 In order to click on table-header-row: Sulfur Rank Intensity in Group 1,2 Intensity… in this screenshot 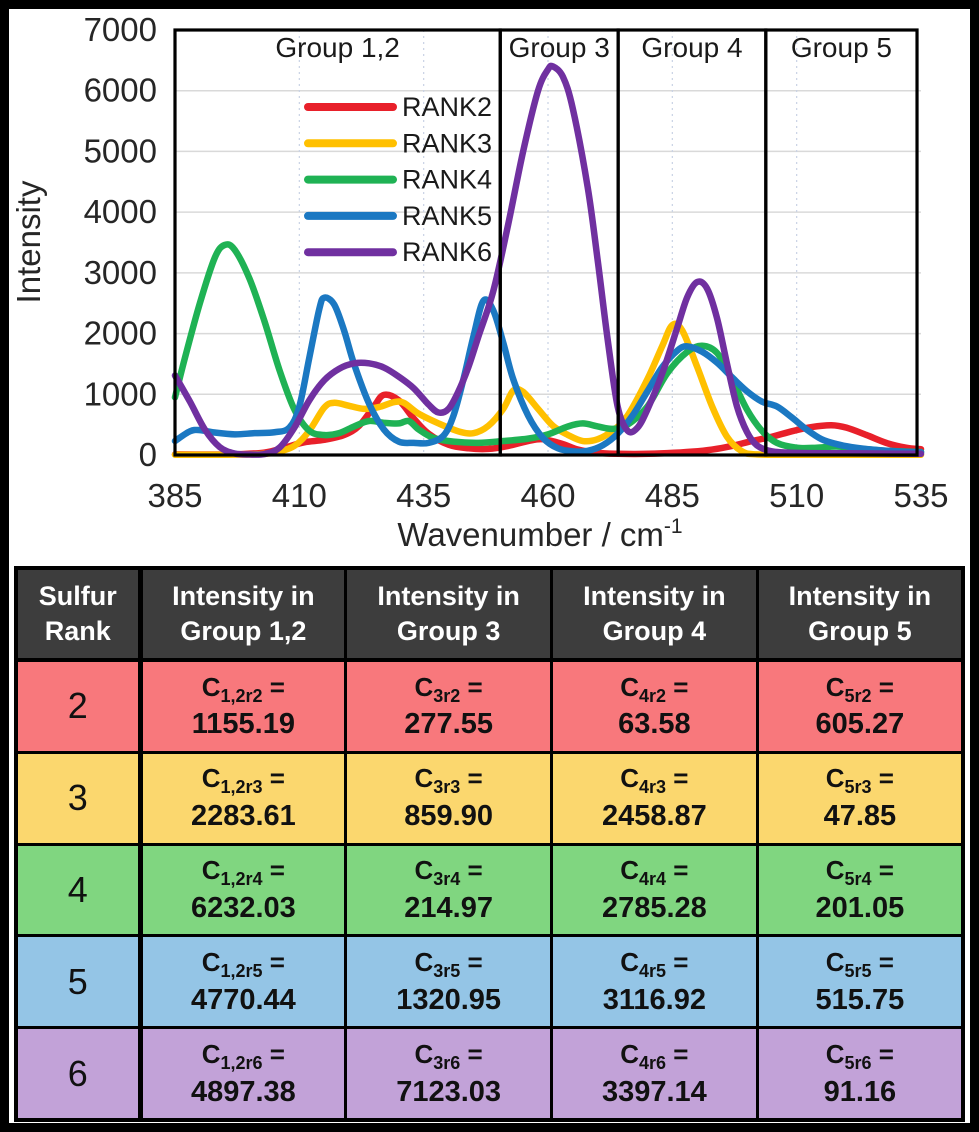, I will do `click(489, 614)`.